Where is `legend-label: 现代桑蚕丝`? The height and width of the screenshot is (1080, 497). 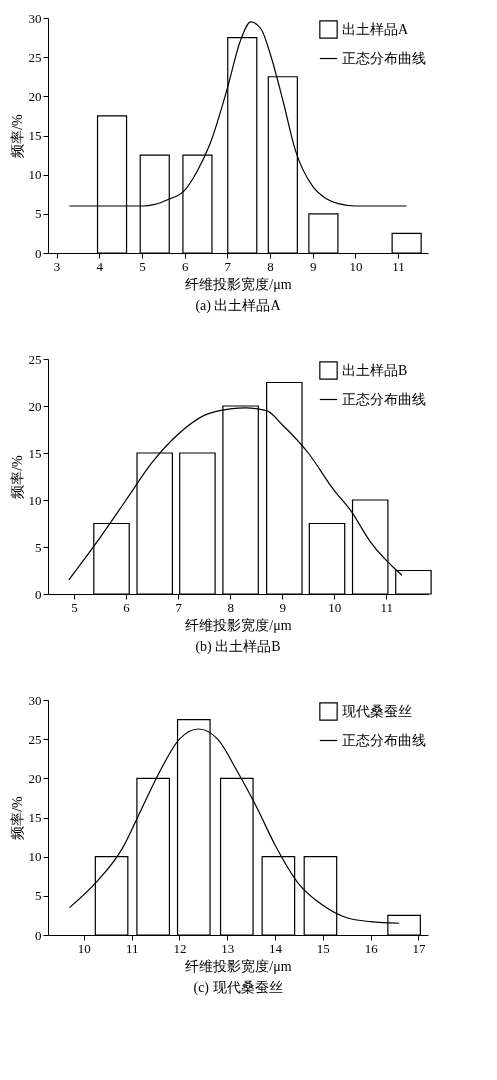 legend-label: 现代桑蚕丝 is located at coordinates (377, 711).